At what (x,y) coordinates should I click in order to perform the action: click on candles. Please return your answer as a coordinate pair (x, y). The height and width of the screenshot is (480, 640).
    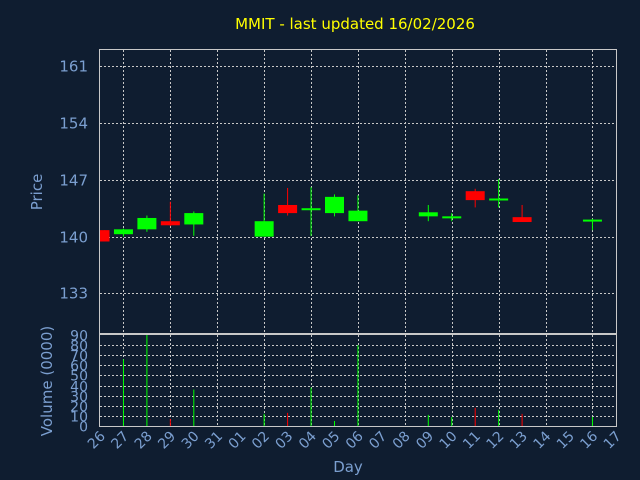
    Looking at the image, I should click on (351, 210).